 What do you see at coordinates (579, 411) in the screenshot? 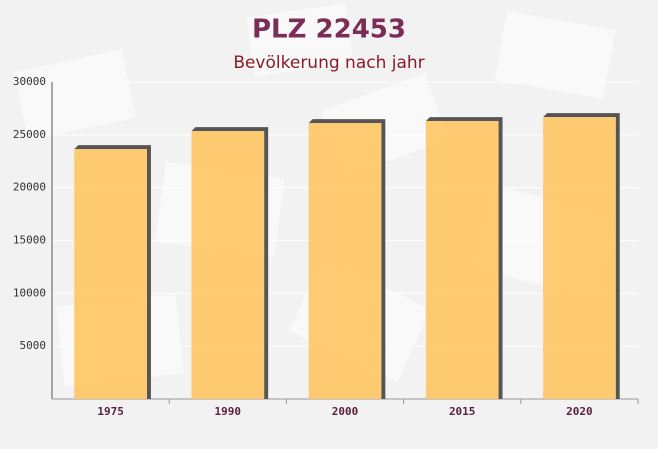
I see `x-tick-label: 2020` at bounding box center [579, 411].